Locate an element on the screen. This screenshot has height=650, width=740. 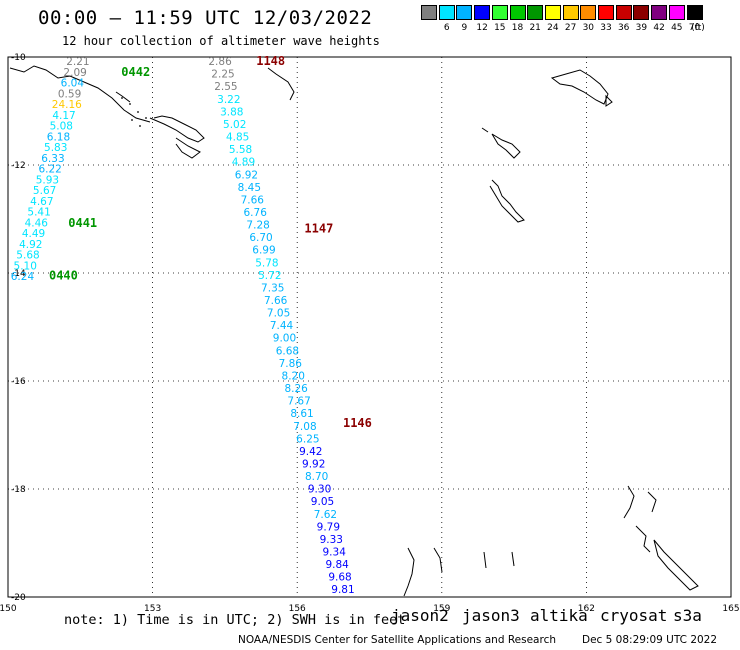
swh-label-west: 5.68 is located at coordinates (27, 256).